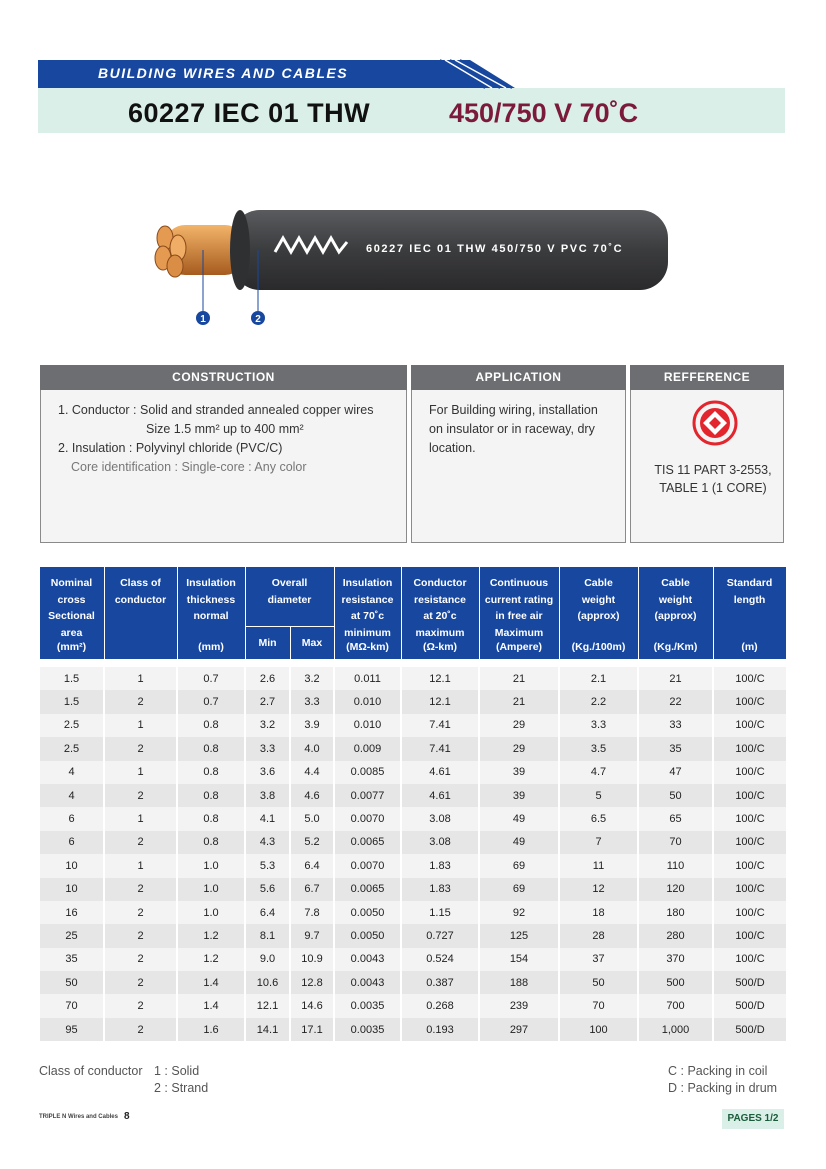 Image resolution: width=826 pixels, height=1169 pixels. What do you see at coordinates (311, 679) in the screenshot?
I see `table-cell: 3.2` at bounding box center [311, 679].